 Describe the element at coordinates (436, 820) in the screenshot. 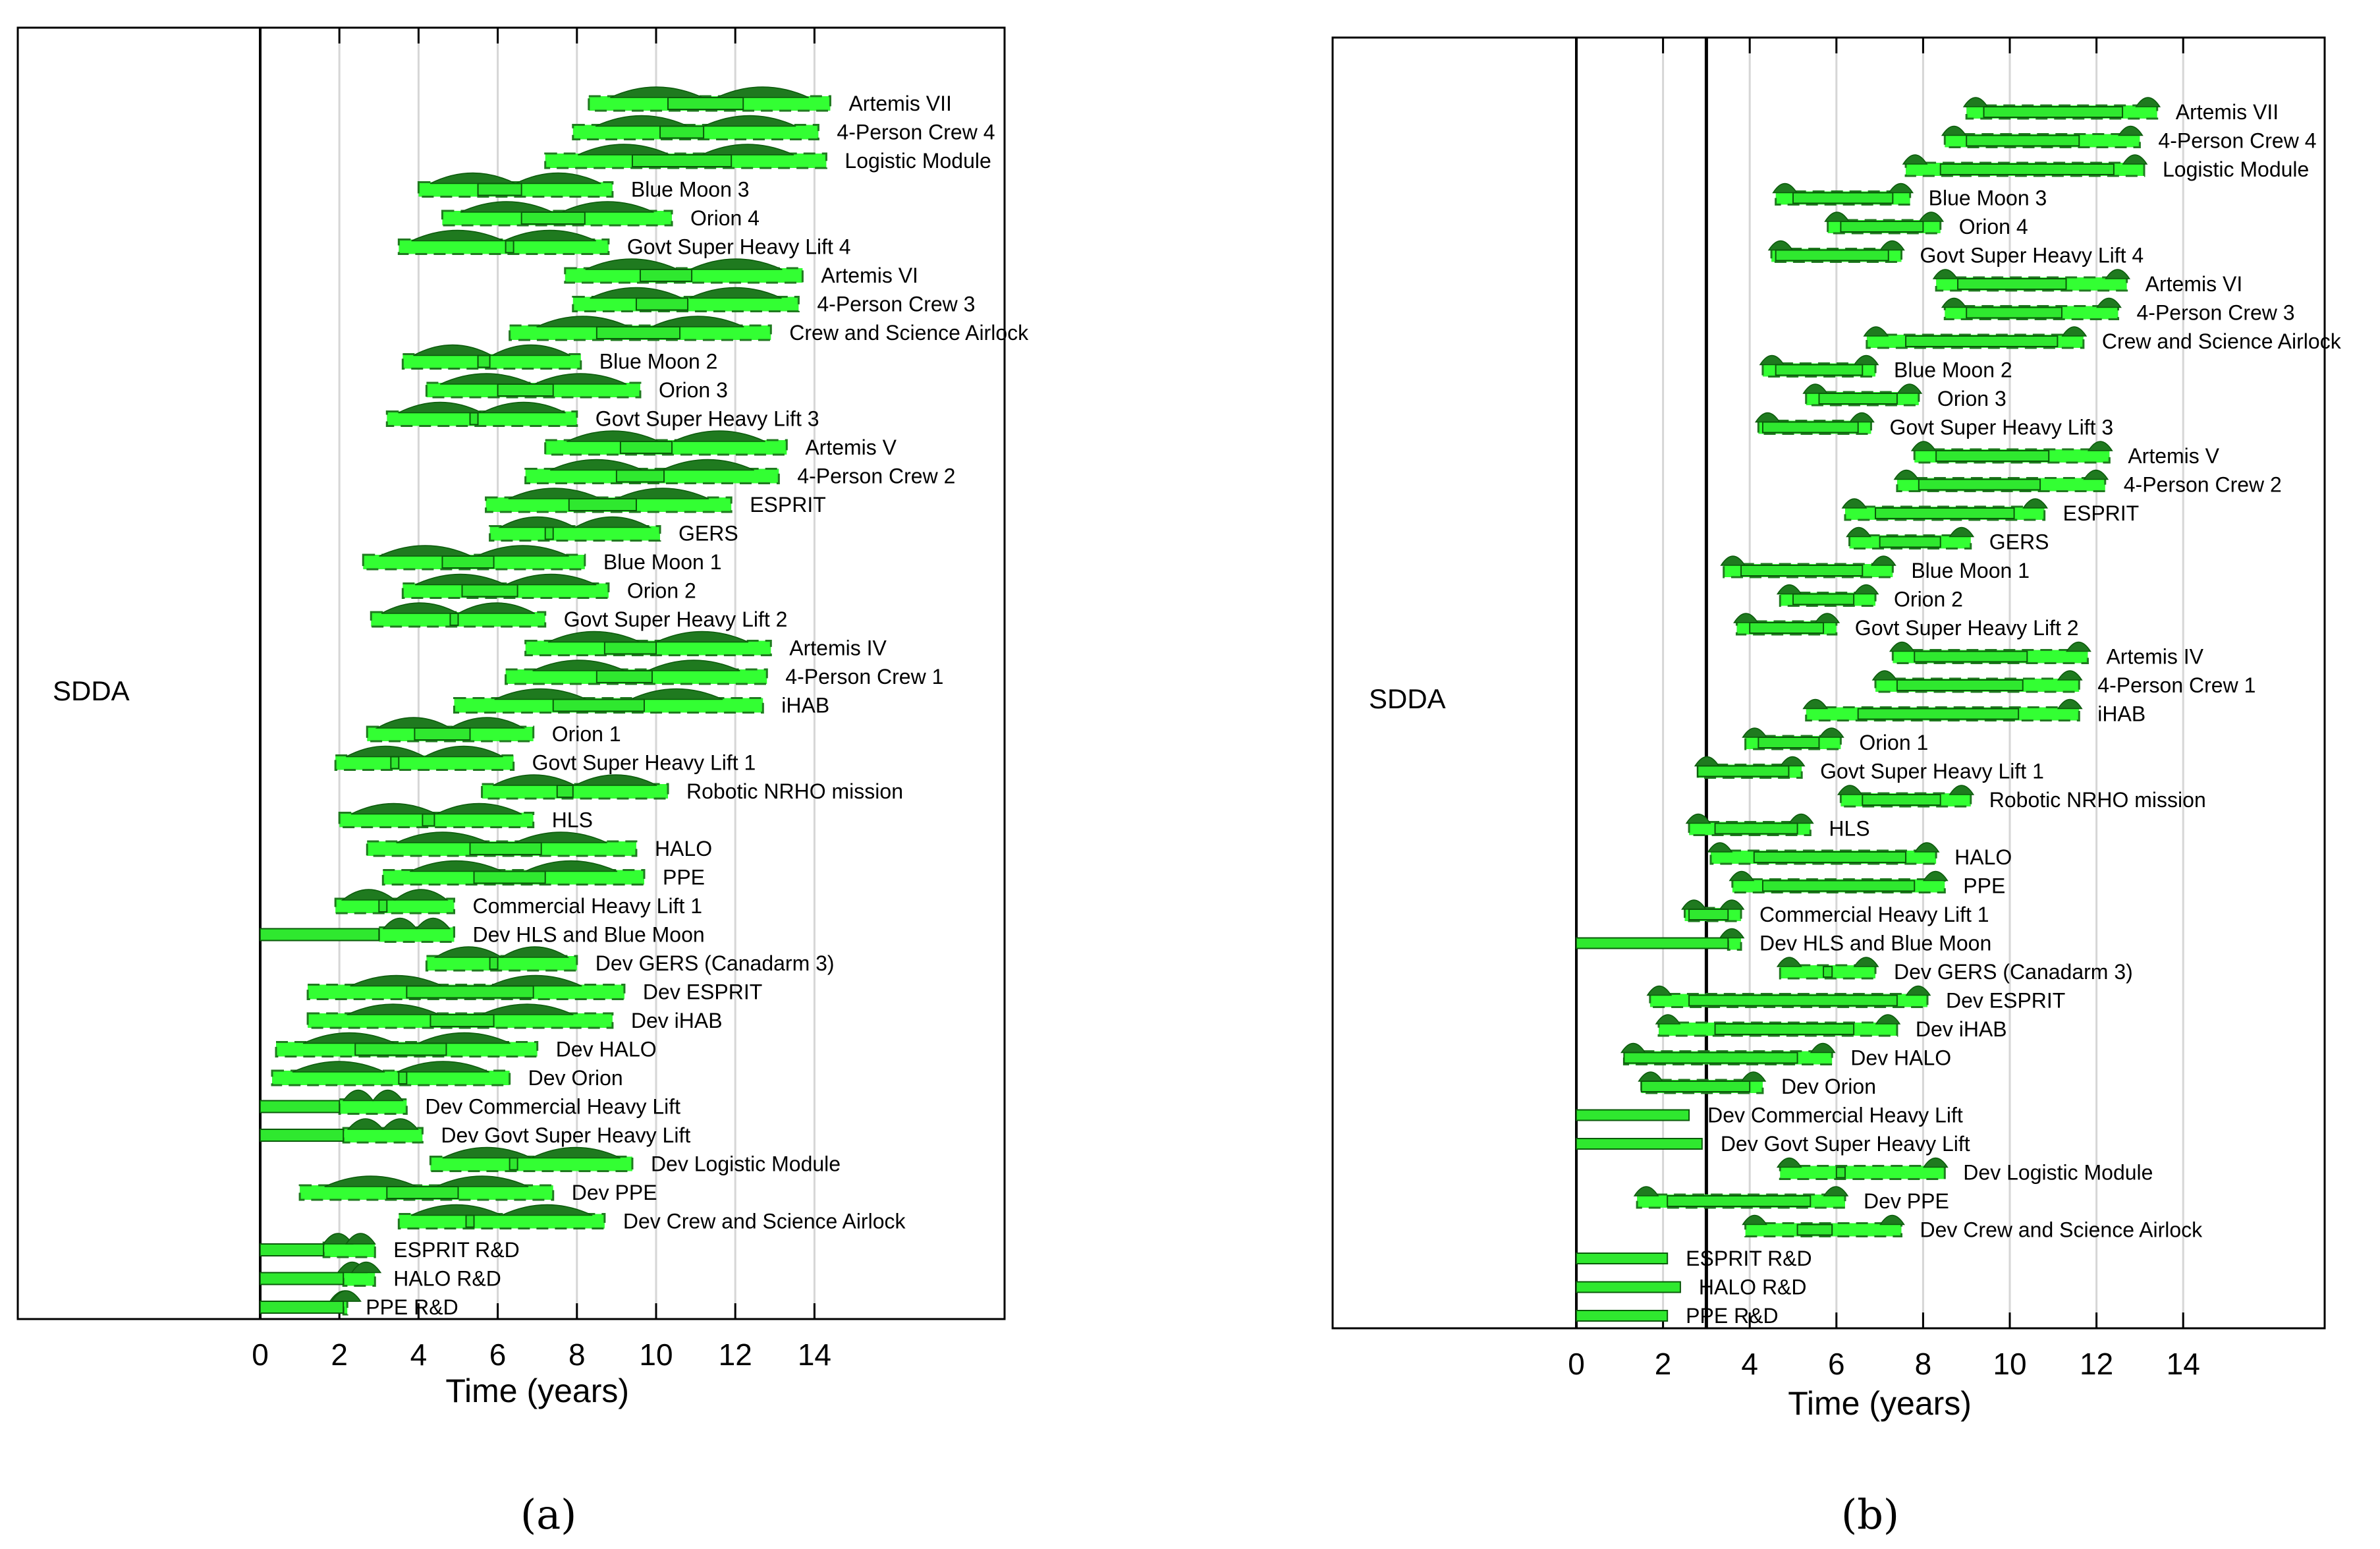

I see `task-spread-a-hls` at that location.